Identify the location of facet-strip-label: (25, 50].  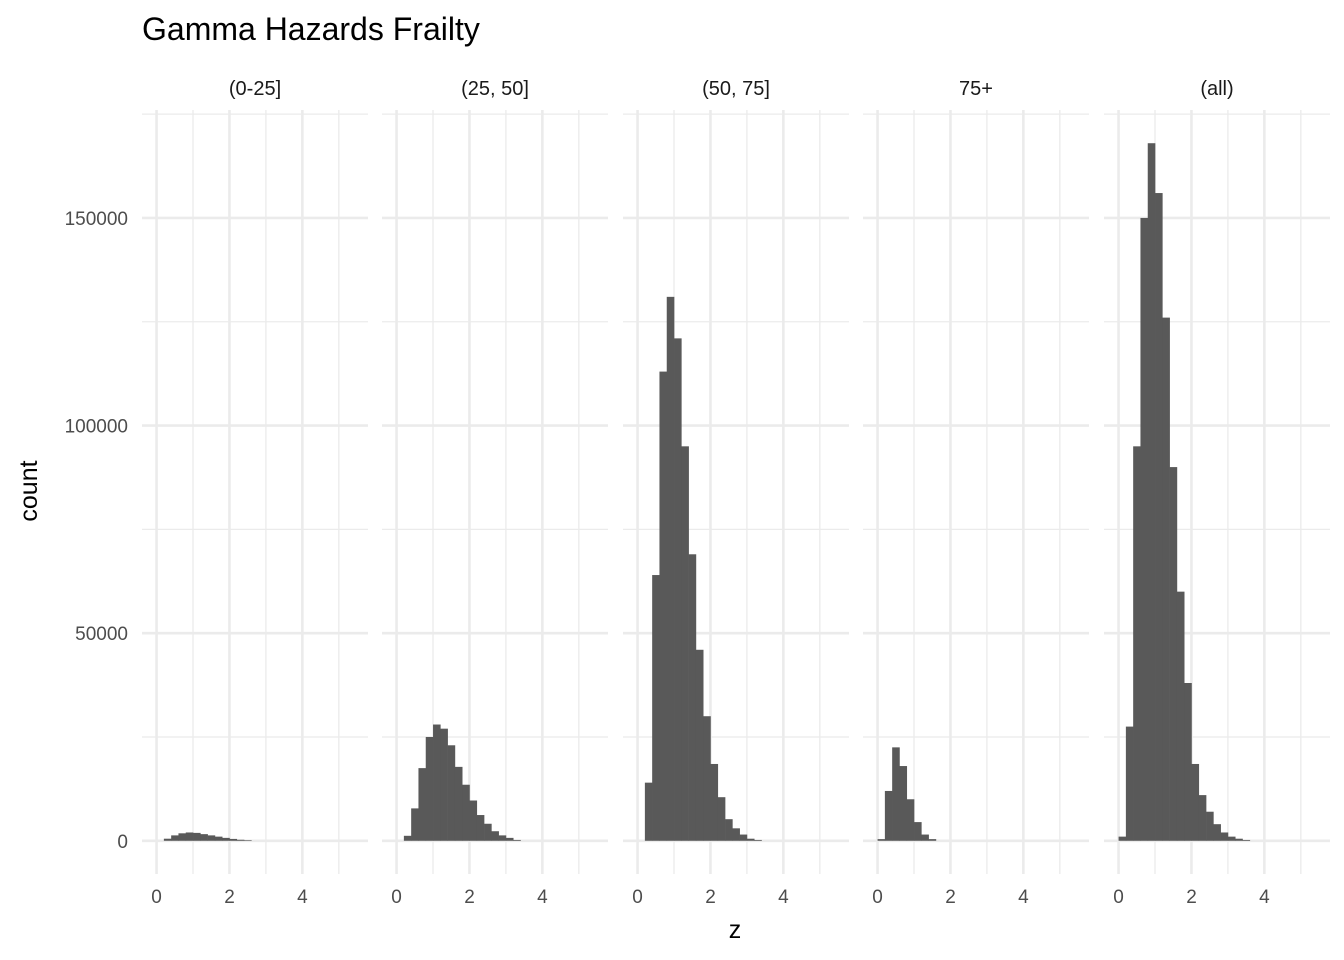
(495, 89).